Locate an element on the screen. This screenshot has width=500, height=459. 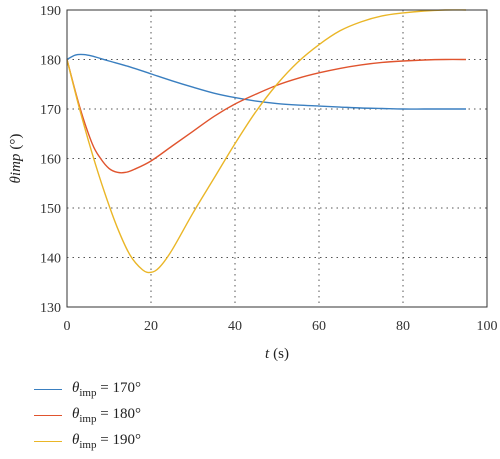
y-tick-label: 150 is located at coordinates (50, 209).